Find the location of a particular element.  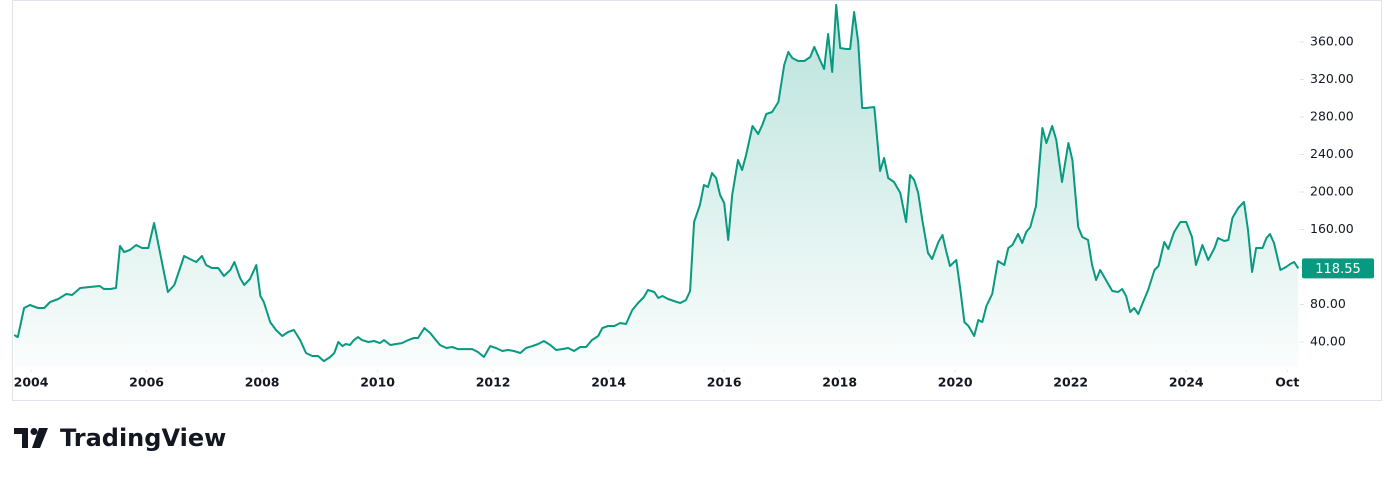

x-tick-label: 2012 is located at coordinates (493, 382).